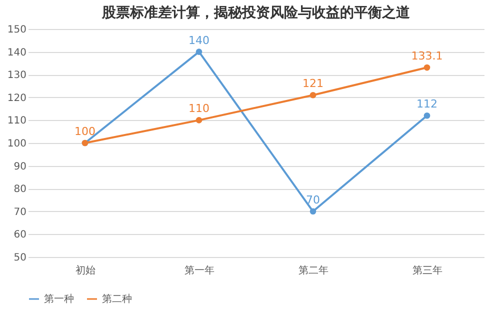 The width and height of the screenshot is (500, 323). Describe the element at coordinates (16, 98) in the screenshot. I see `y-tick-label: 120` at that location.